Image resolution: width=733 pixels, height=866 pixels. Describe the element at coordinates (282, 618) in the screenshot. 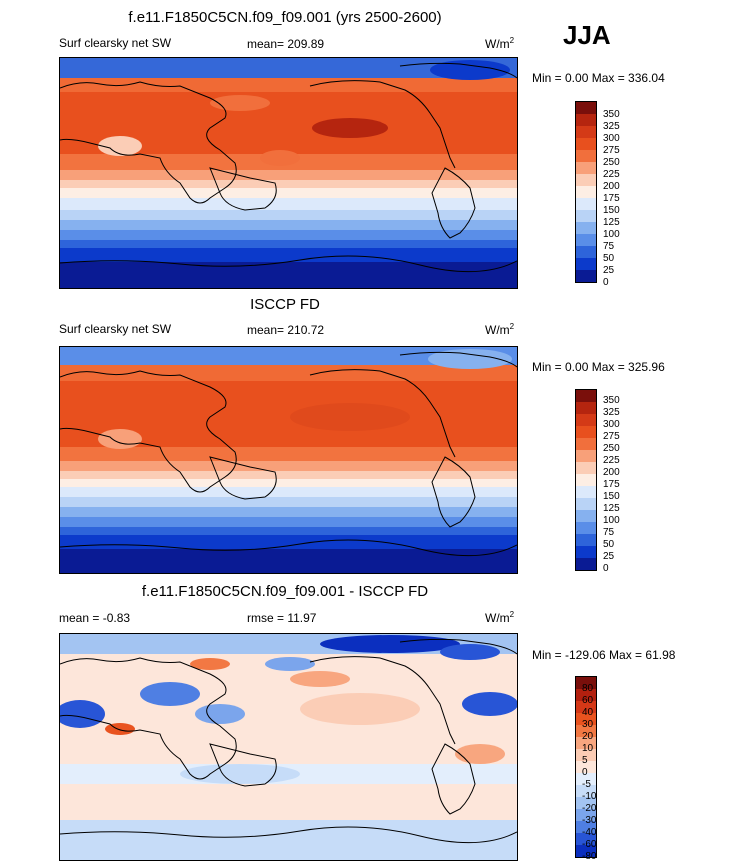

I see `panel-3-rmse: rmse = 11.97` at that location.